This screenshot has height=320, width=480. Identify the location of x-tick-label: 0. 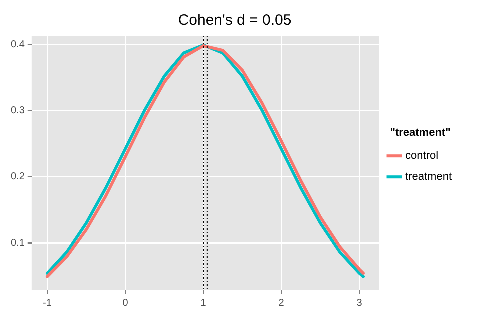
(125, 303).